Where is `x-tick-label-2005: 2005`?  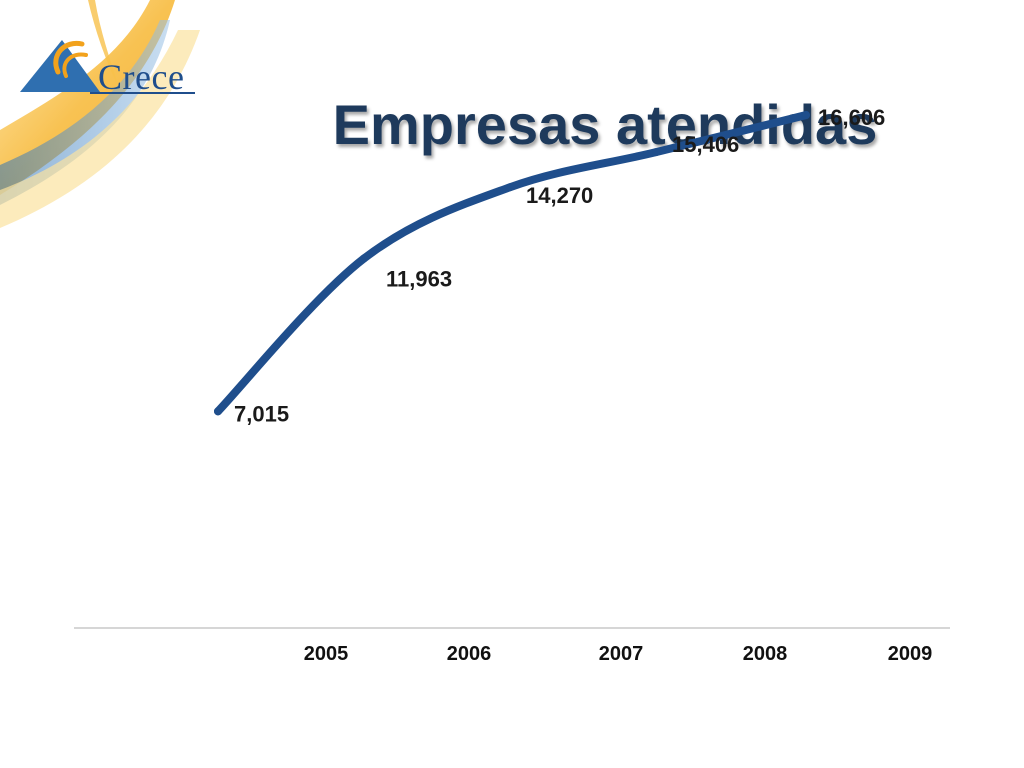
x-tick-label-2005: 2005 is located at coordinates (326, 654).